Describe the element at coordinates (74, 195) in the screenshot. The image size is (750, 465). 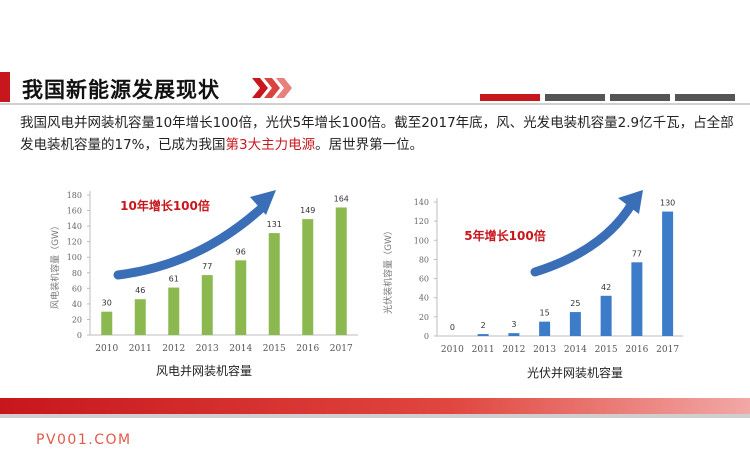
I see `y-tick-label: 180` at that location.